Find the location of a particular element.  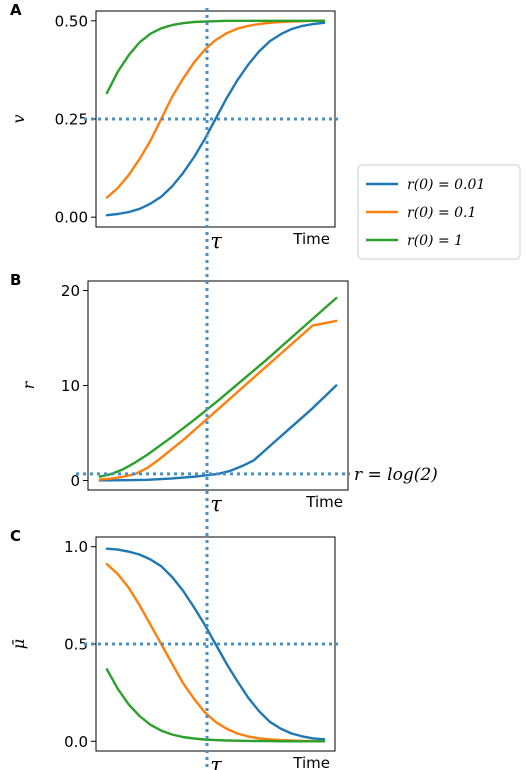

legend-label-3: r(0) = 1 is located at coordinates (435, 241).